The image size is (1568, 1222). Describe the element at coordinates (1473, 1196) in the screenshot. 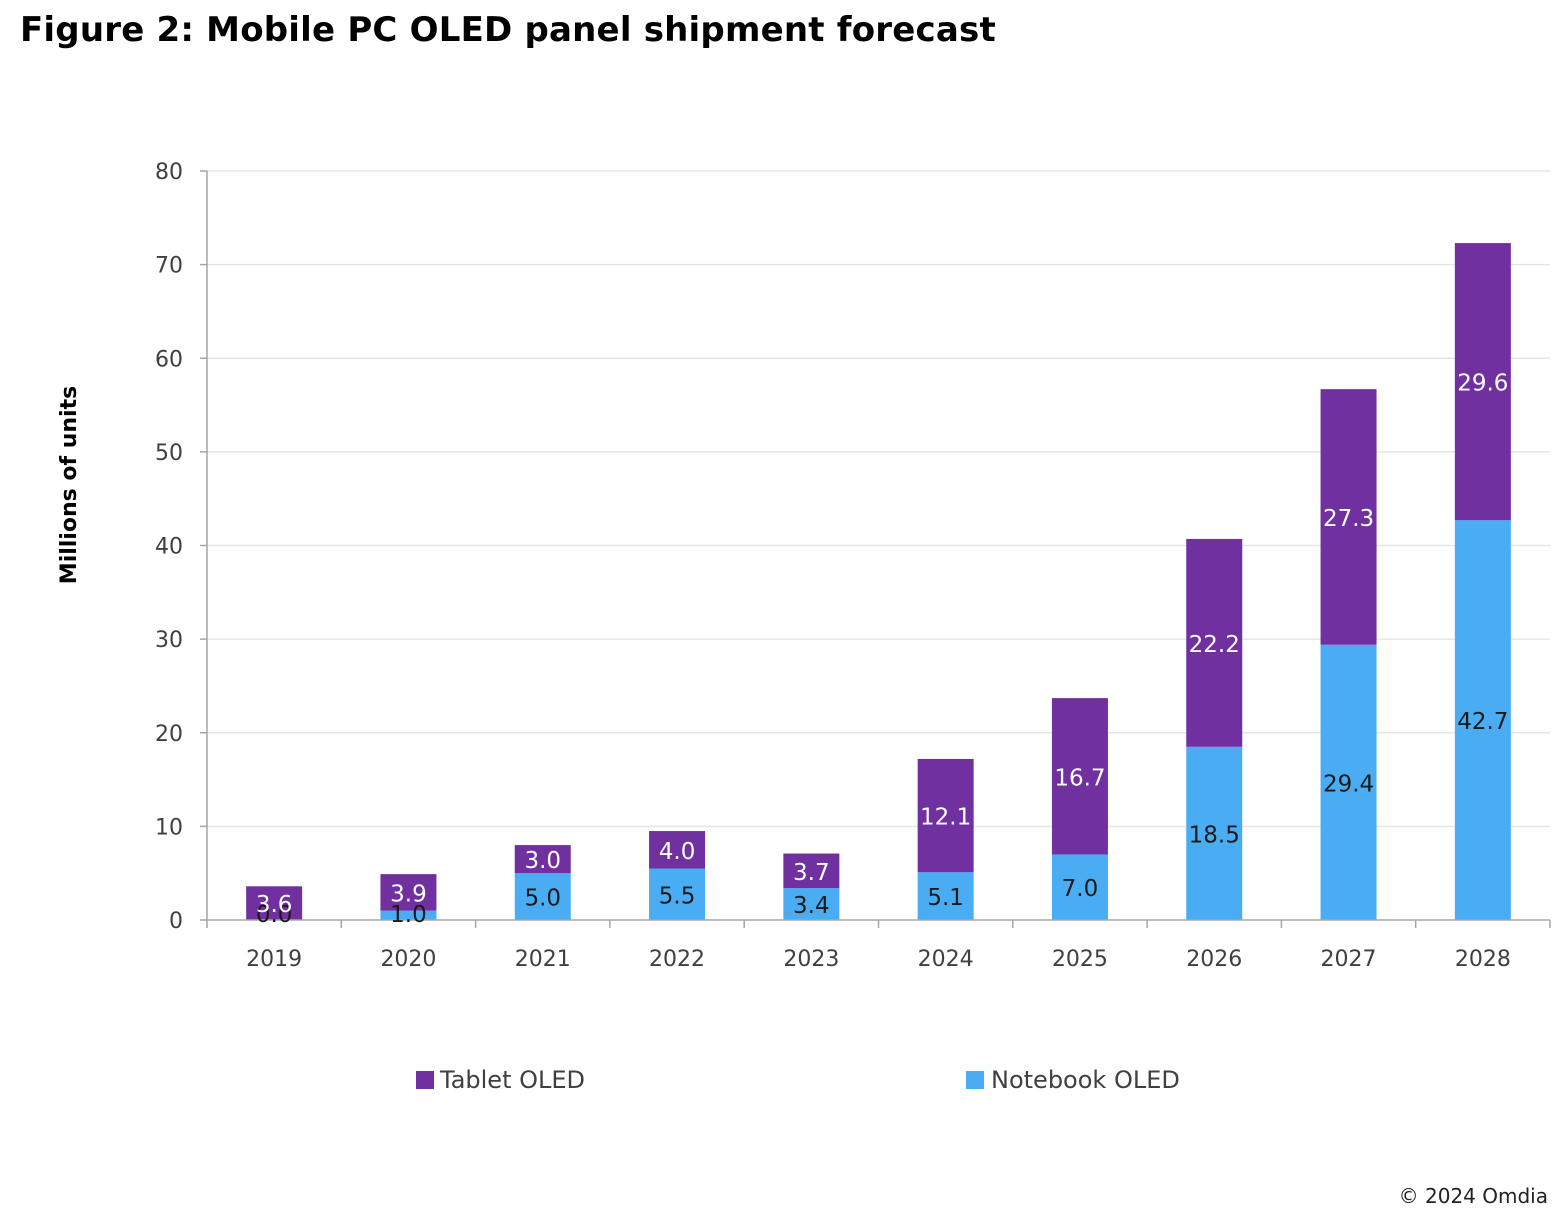

I see `copyright-credit: © 2024 Omdia` at that location.